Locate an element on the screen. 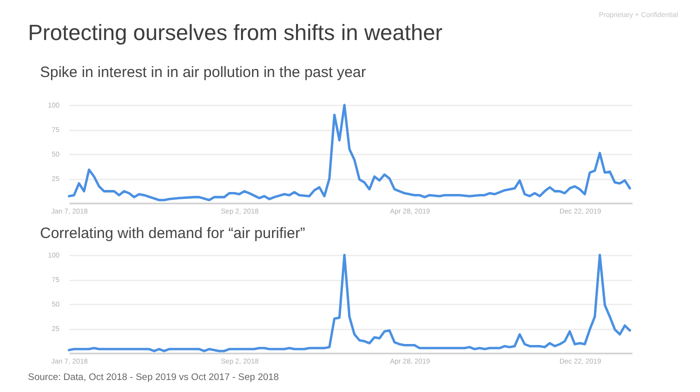 The height and width of the screenshot is (392, 700). chart-title: Correlating with demand for “air purifier” is located at coordinates (173, 233).